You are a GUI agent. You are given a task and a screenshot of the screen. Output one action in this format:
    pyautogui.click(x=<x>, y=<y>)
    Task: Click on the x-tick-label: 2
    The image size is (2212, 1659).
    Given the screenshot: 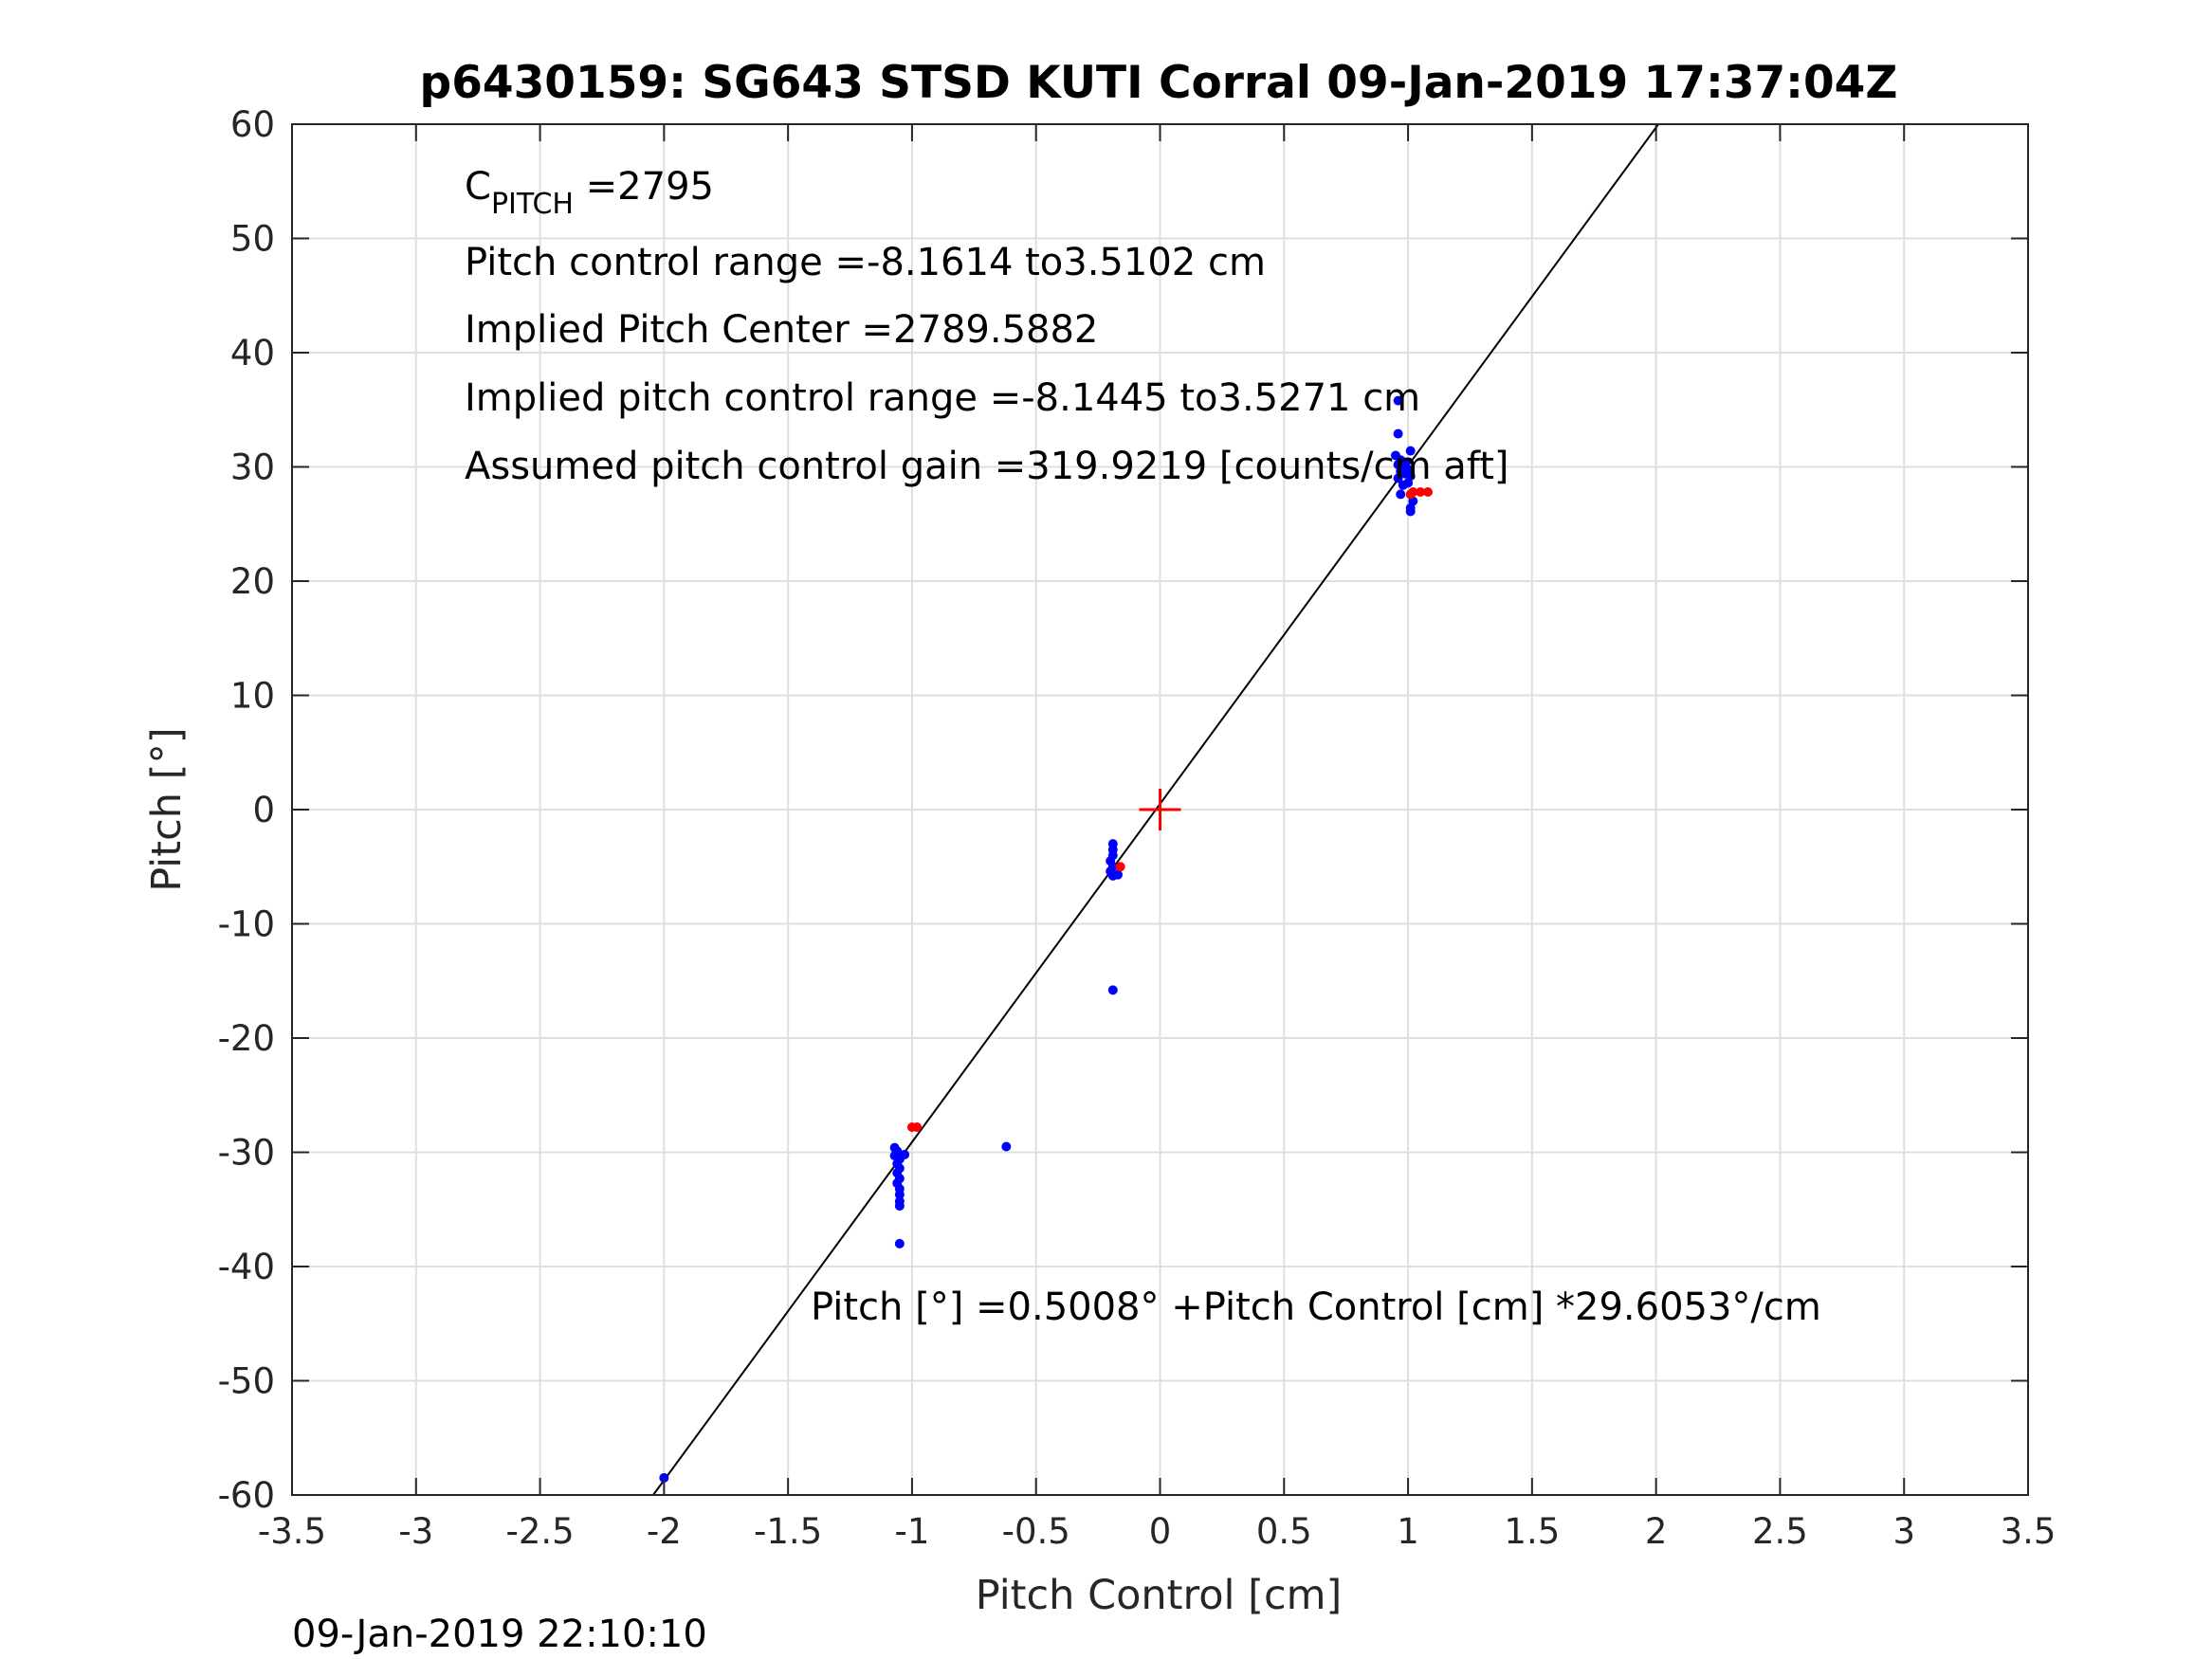 What is the action you would take?
    pyautogui.click(x=1656, y=1531)
    